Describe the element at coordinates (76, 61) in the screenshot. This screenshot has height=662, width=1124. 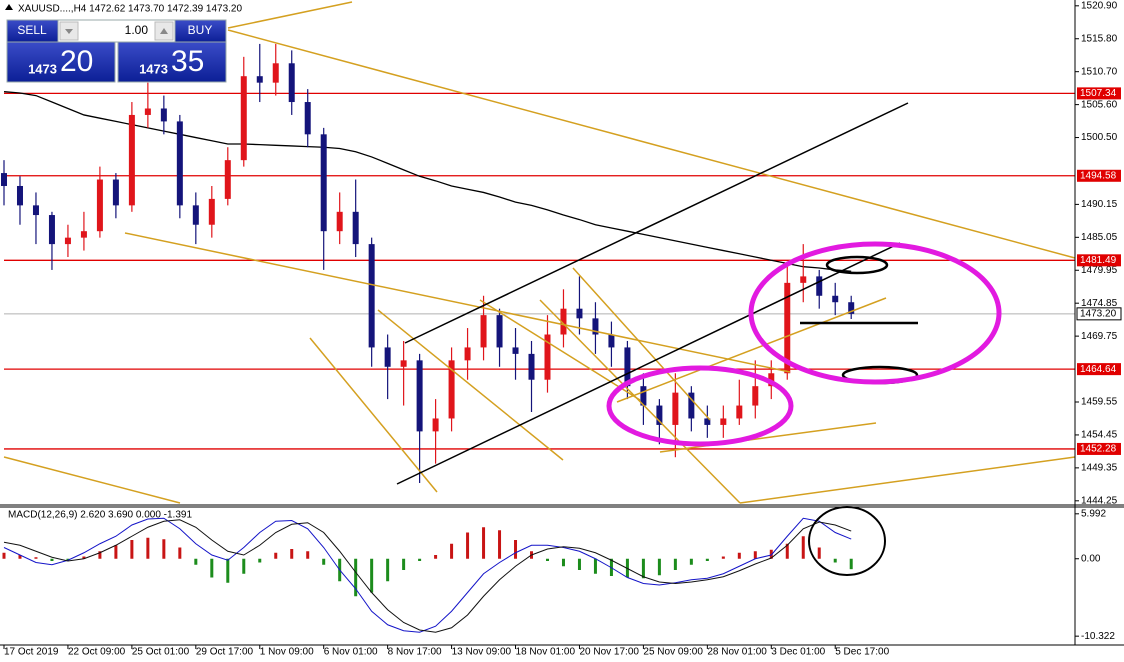
I see `sell-price-small: 20` at that location.